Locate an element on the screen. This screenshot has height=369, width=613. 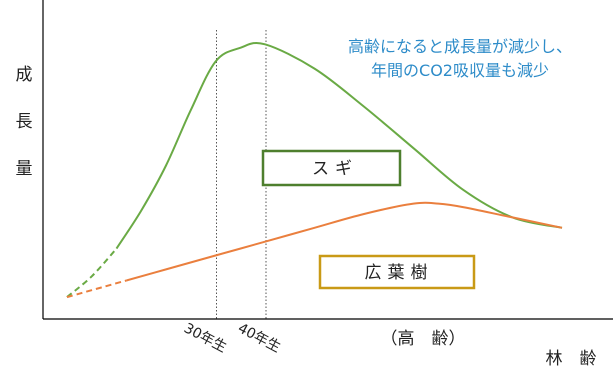
tick-label-30: 30年生 is located at coordinates (205, 338).